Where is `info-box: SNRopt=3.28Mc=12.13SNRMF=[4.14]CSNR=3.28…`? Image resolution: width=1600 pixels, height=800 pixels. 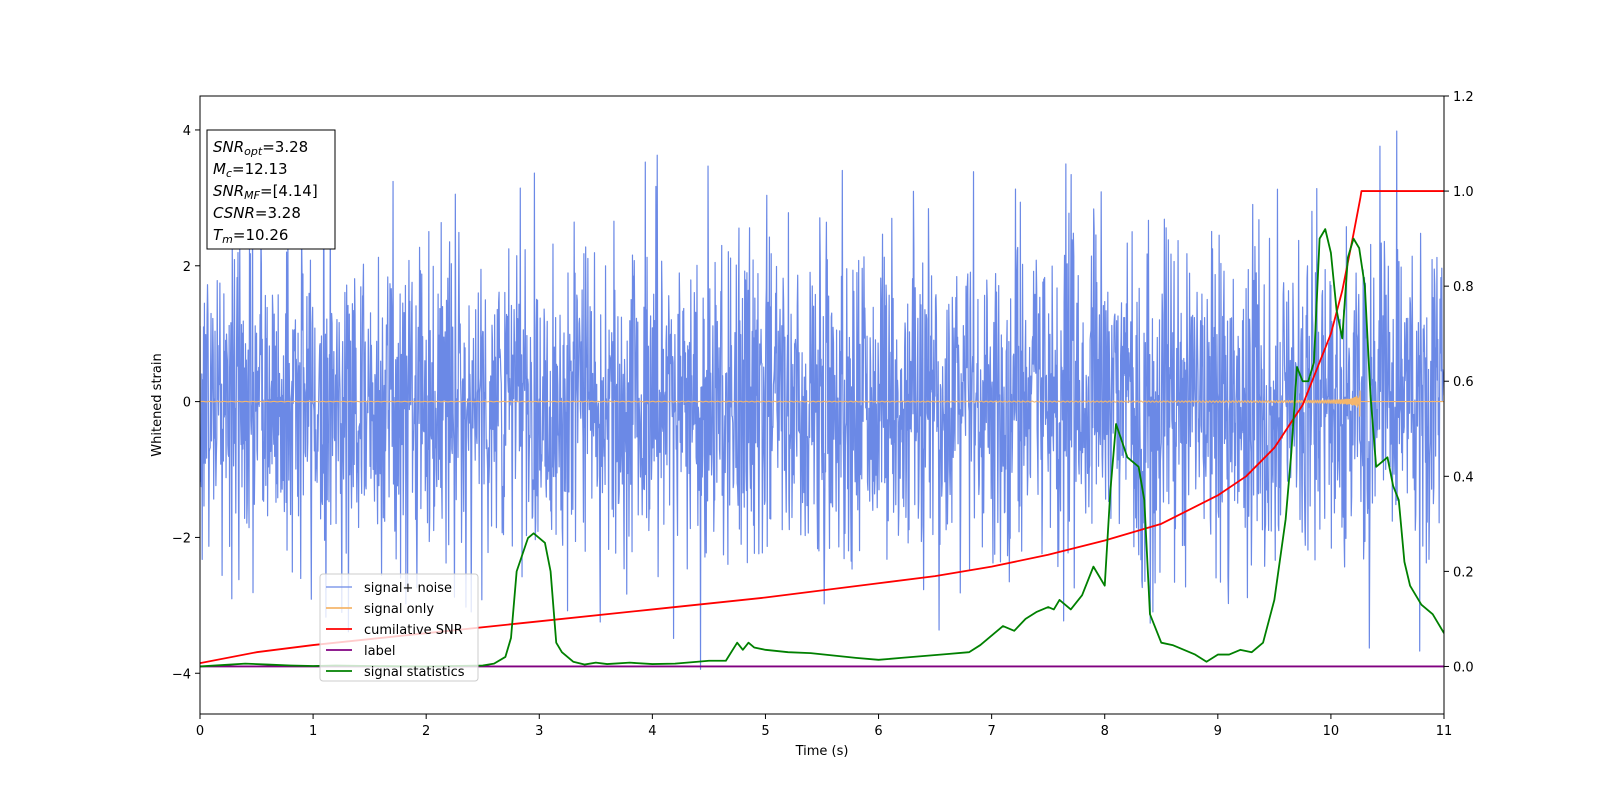 info-box: SNRopt=3.28Mc=12.13SNRMF=[4.14]CSNR=3.28… is located at coordinates (271, 189).